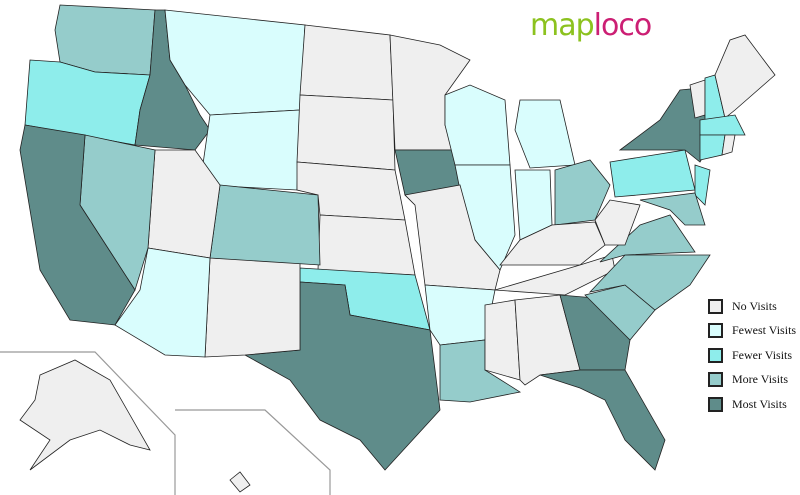 The height and width of the screenshot is (495, 800). I want to click on legend-item-none: No Visits, so click(752, 306).